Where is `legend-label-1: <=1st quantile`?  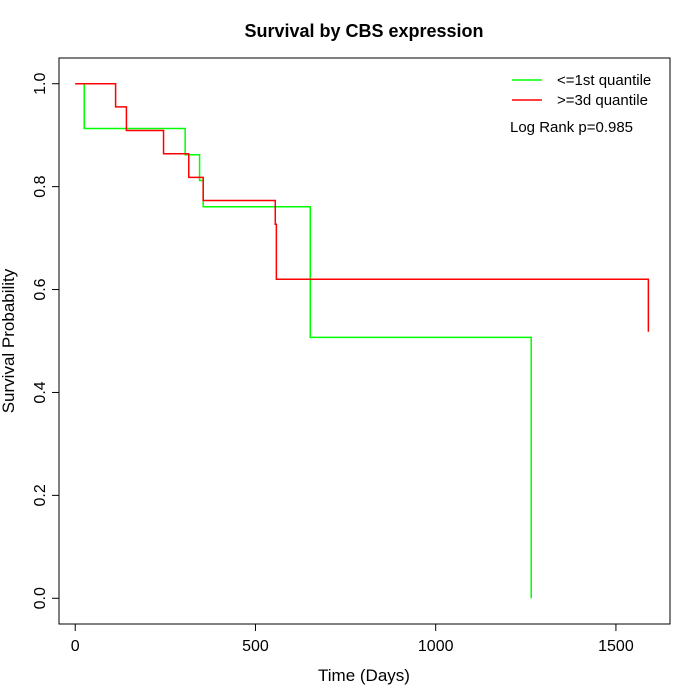 legend-label-1: <=1st quantile is located at coordinates (604, 80).